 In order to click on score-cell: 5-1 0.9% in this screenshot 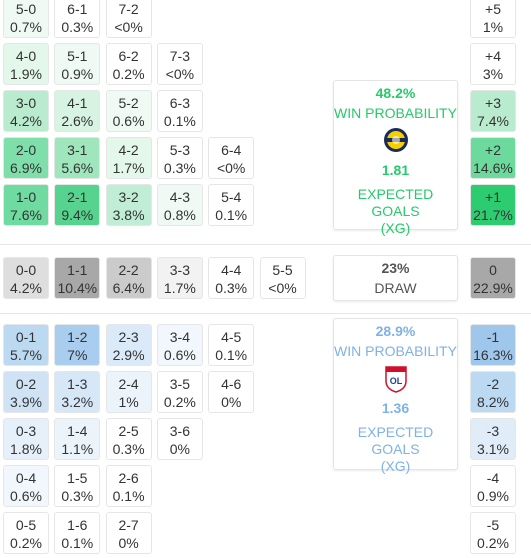, I will do `click(77, 63)`.